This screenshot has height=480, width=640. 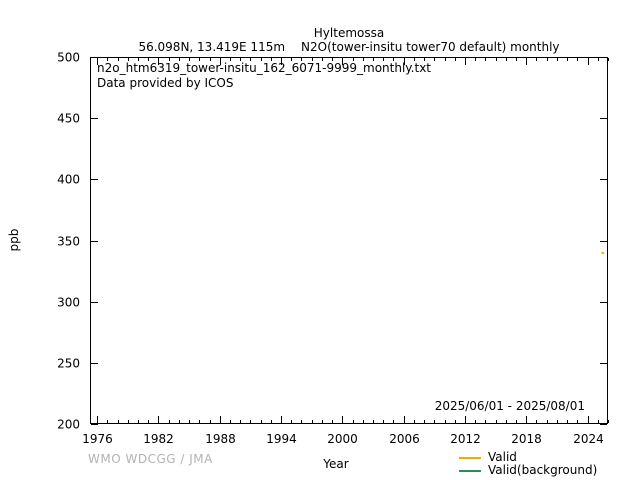 What do you see at coordinates (470, 457) in the screenshot?
I see `valid-line-swatch` at bounding box center [470, 457].